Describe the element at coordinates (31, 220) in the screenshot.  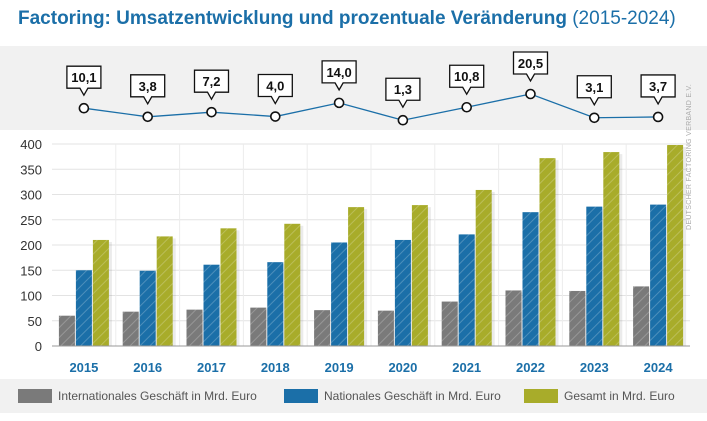
I see `y-tick-label: 250` at that location.